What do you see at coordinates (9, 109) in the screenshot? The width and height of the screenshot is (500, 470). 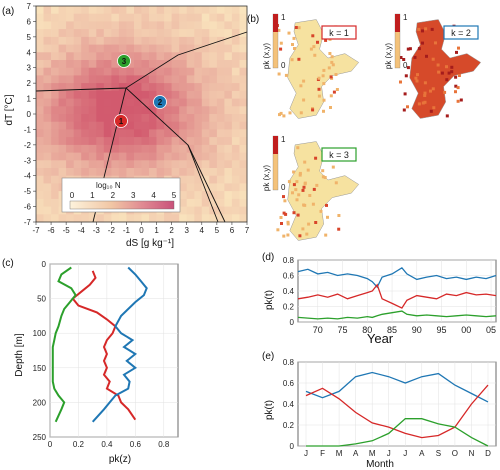 I see `ylabel-a: dT [°C]` at bounding box center [9, 109].